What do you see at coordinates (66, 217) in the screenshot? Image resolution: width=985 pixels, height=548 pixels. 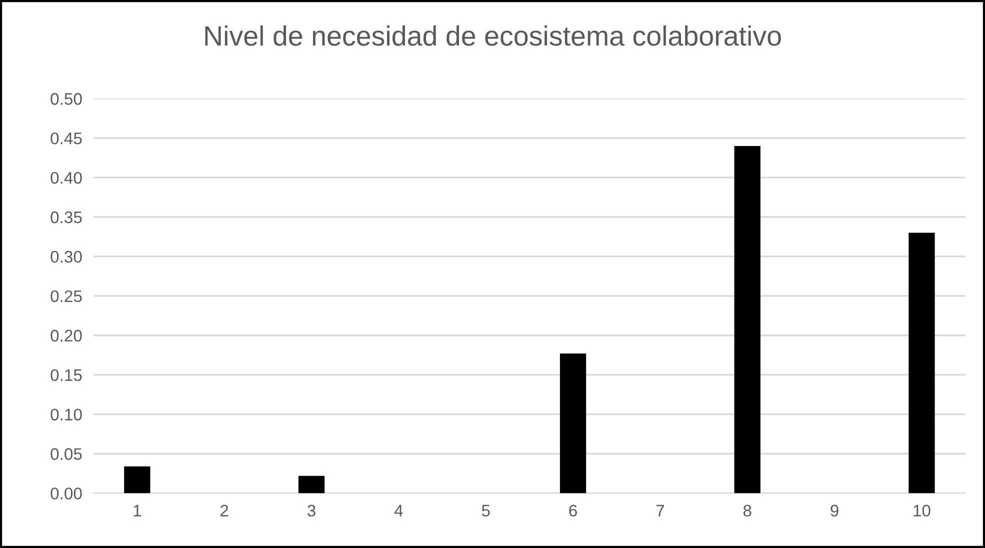 I see `y-tick-label: 0.35` at bounding box center [66, 217].